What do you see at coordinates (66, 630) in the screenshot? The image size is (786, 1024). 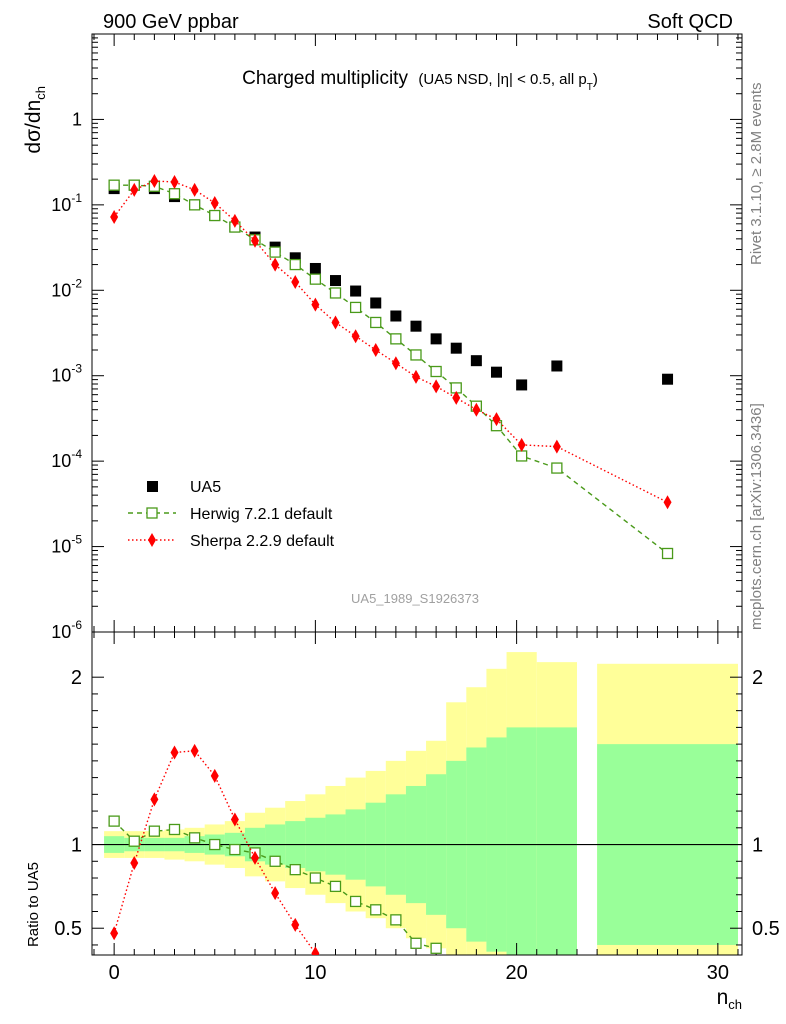 I see `y-tick-label: 10⁻⁶` at bounding box center [66, 630].